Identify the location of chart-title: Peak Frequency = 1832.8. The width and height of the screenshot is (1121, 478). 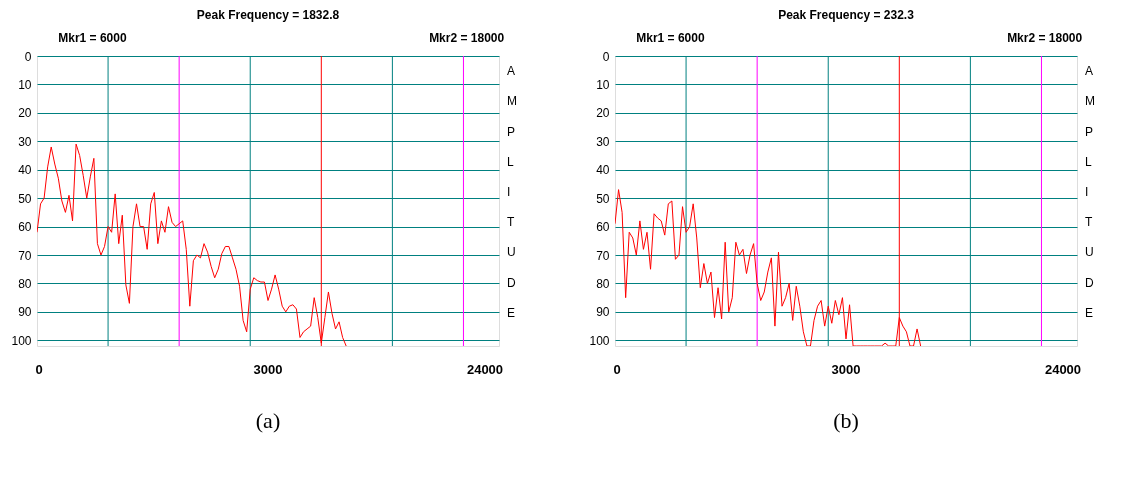
(268, 15).